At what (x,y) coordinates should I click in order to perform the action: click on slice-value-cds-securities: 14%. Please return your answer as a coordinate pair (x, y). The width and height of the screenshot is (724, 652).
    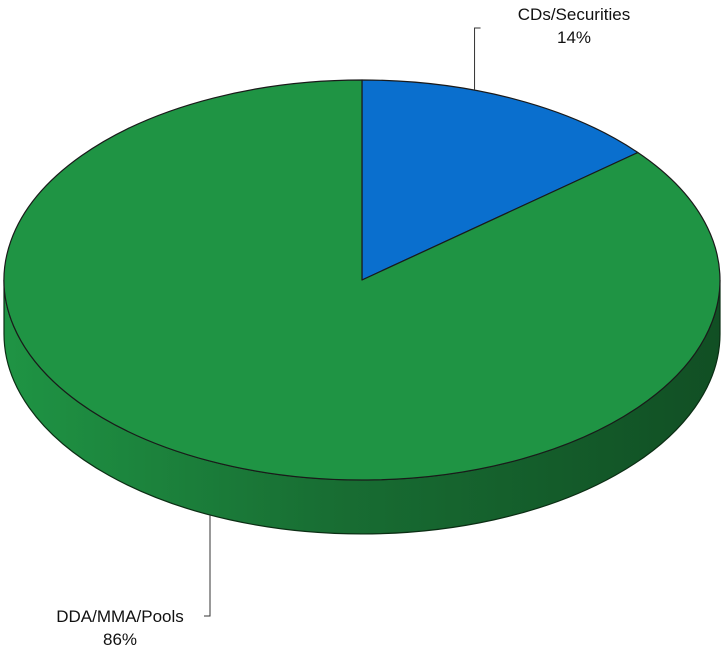
    Looking at the image, I should click on (574, 37).